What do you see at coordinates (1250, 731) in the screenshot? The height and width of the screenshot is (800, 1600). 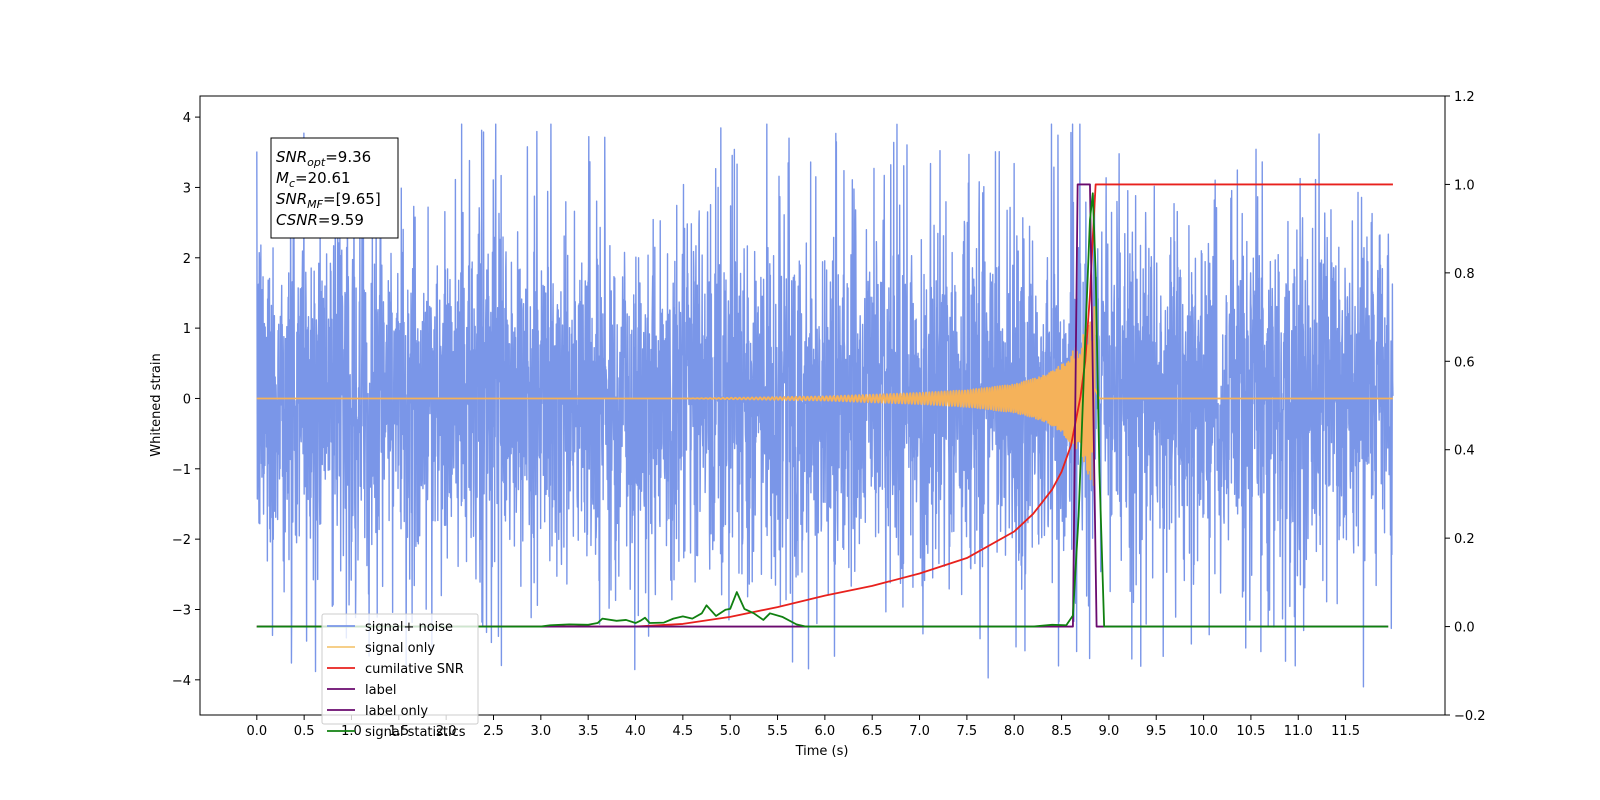 I see `x-tick-label: 10.5` at bounding box center [1250, 731].